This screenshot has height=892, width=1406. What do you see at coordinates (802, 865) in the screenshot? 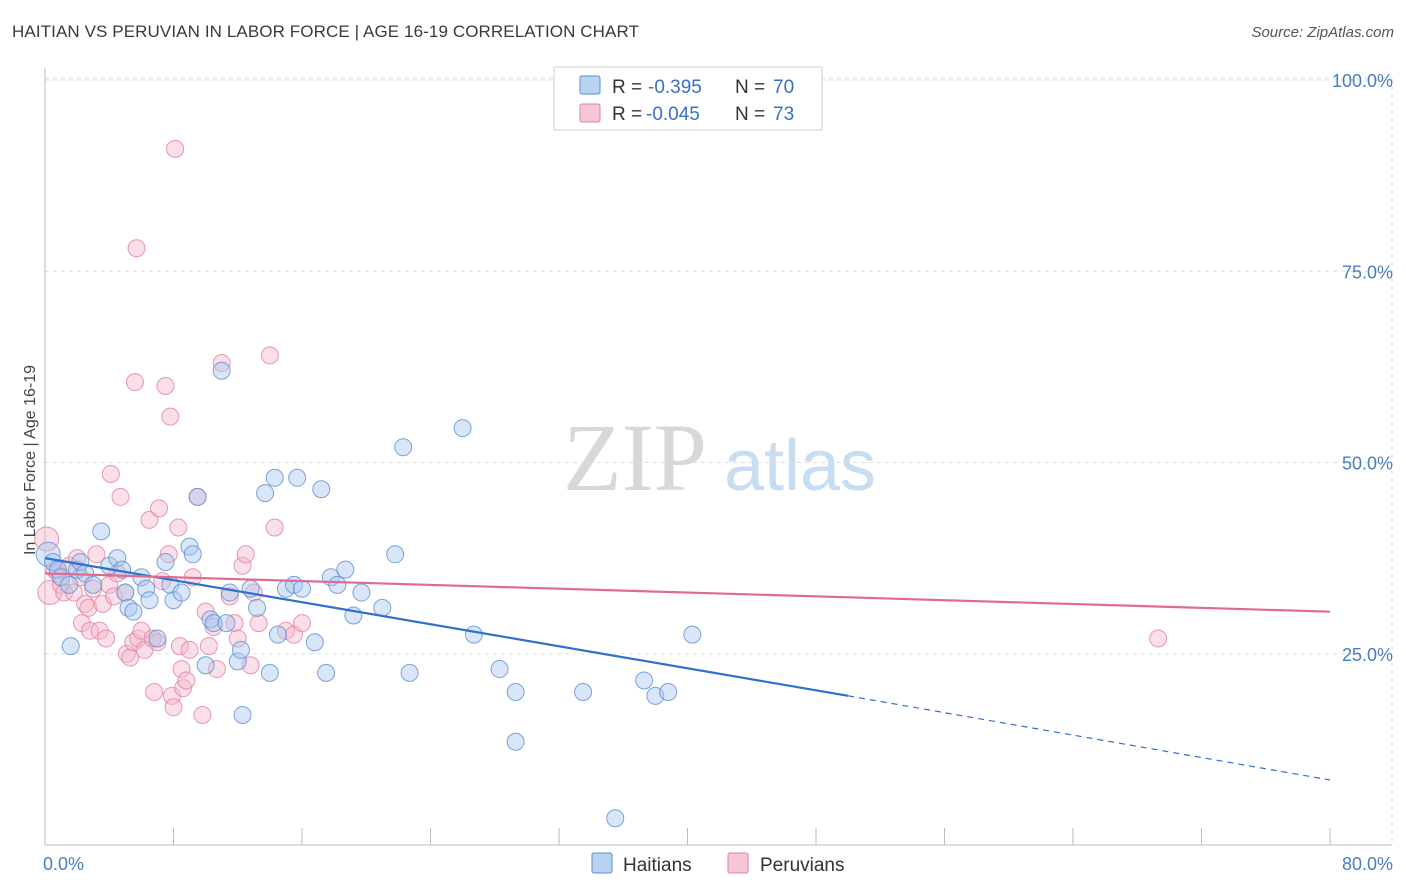
I see `legend-label-peruvians: Peruvians` at bounding box center [802, 865].